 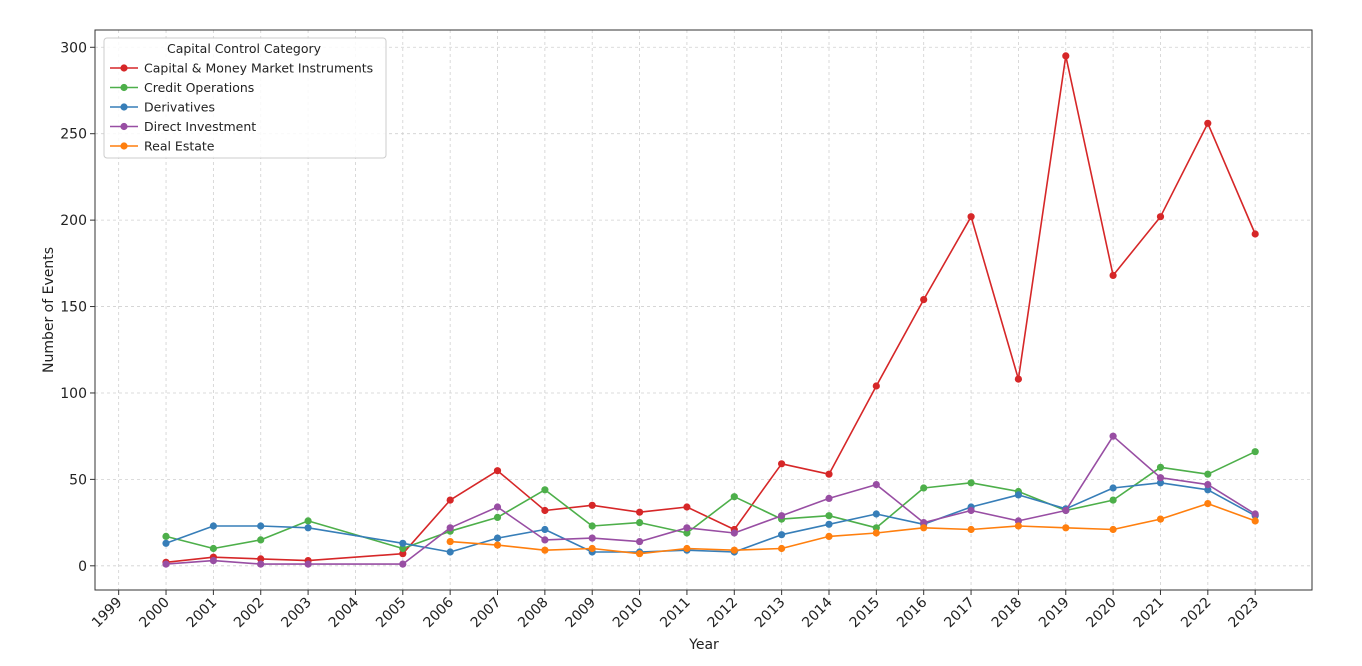 I want to click on y-tick-label: 250, so click(x=73, y=135).